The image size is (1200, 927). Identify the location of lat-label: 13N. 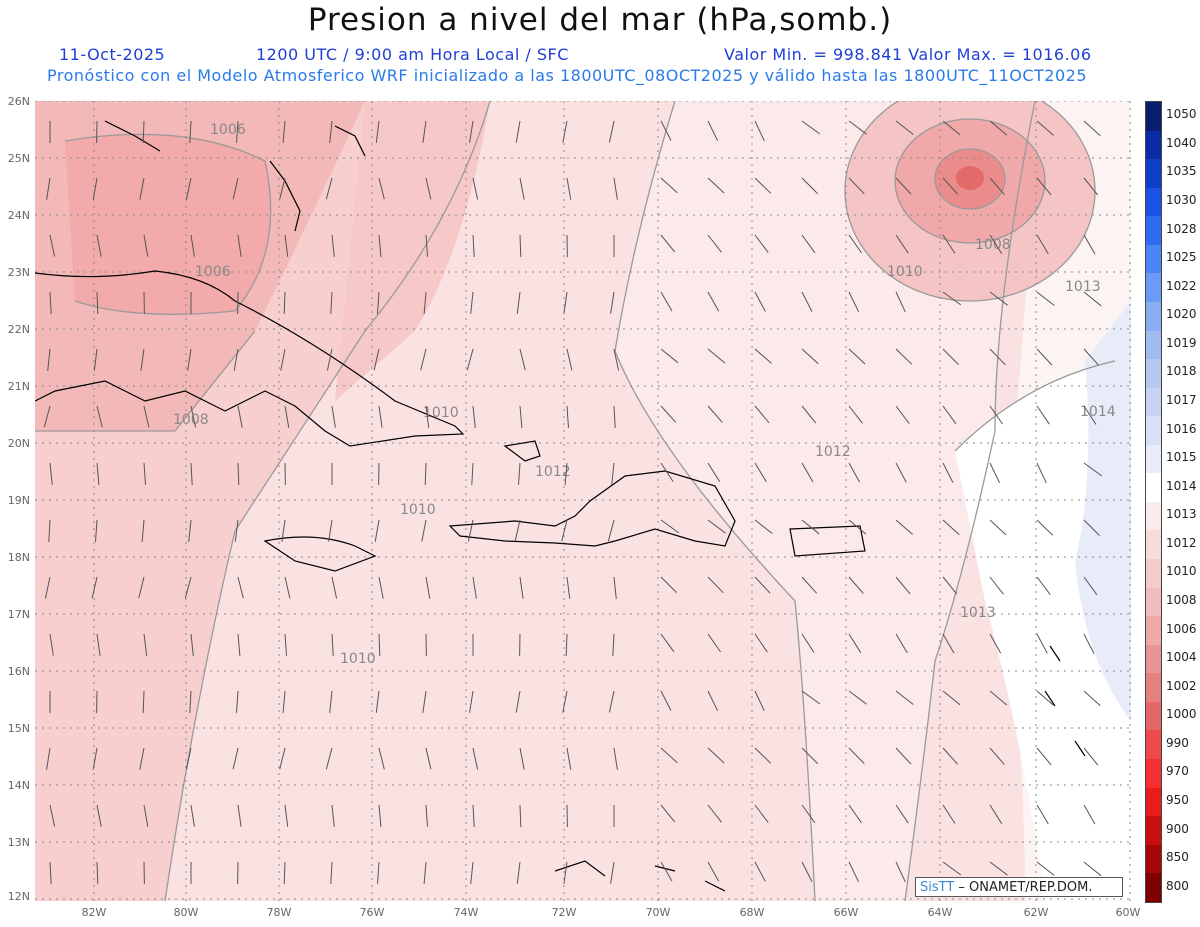
(18, 842).